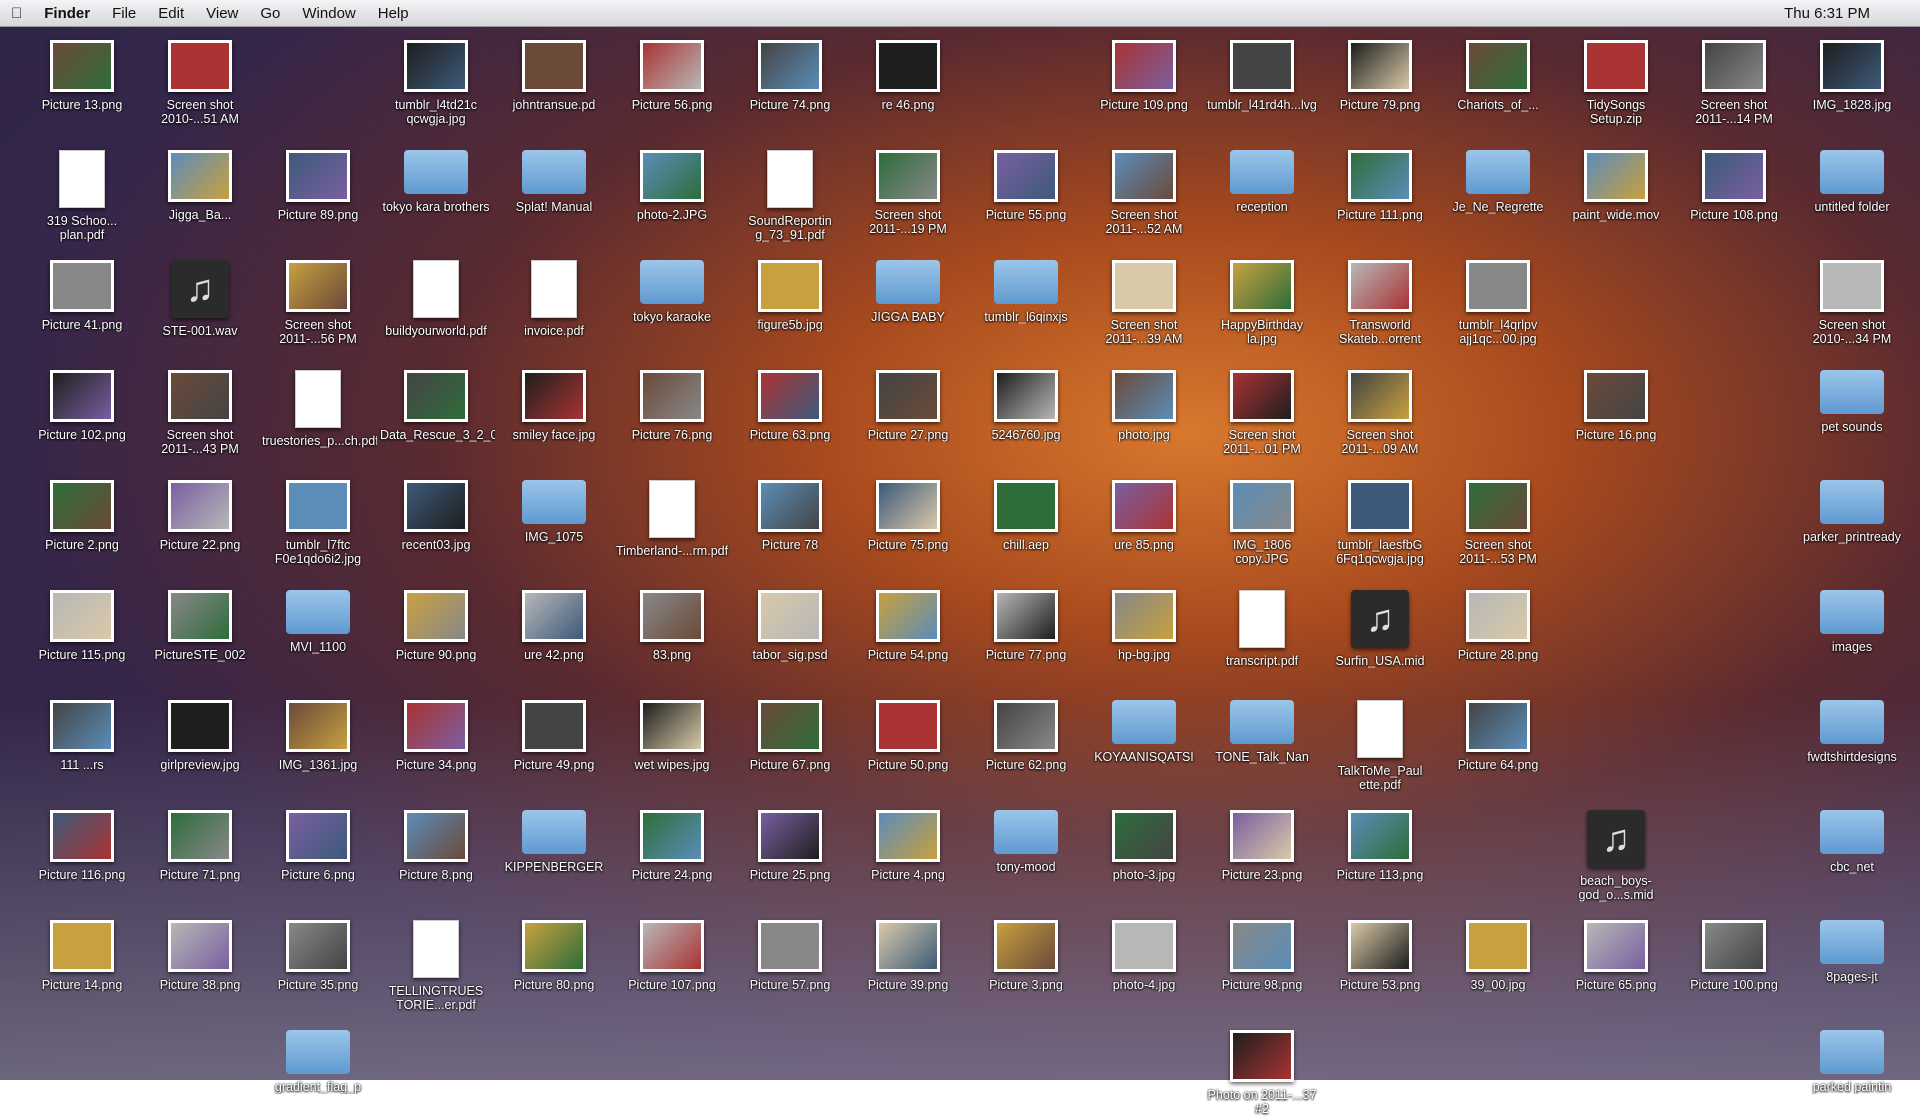  I want to click on desktop-icon: 111 ...rs, so click(82, 736).